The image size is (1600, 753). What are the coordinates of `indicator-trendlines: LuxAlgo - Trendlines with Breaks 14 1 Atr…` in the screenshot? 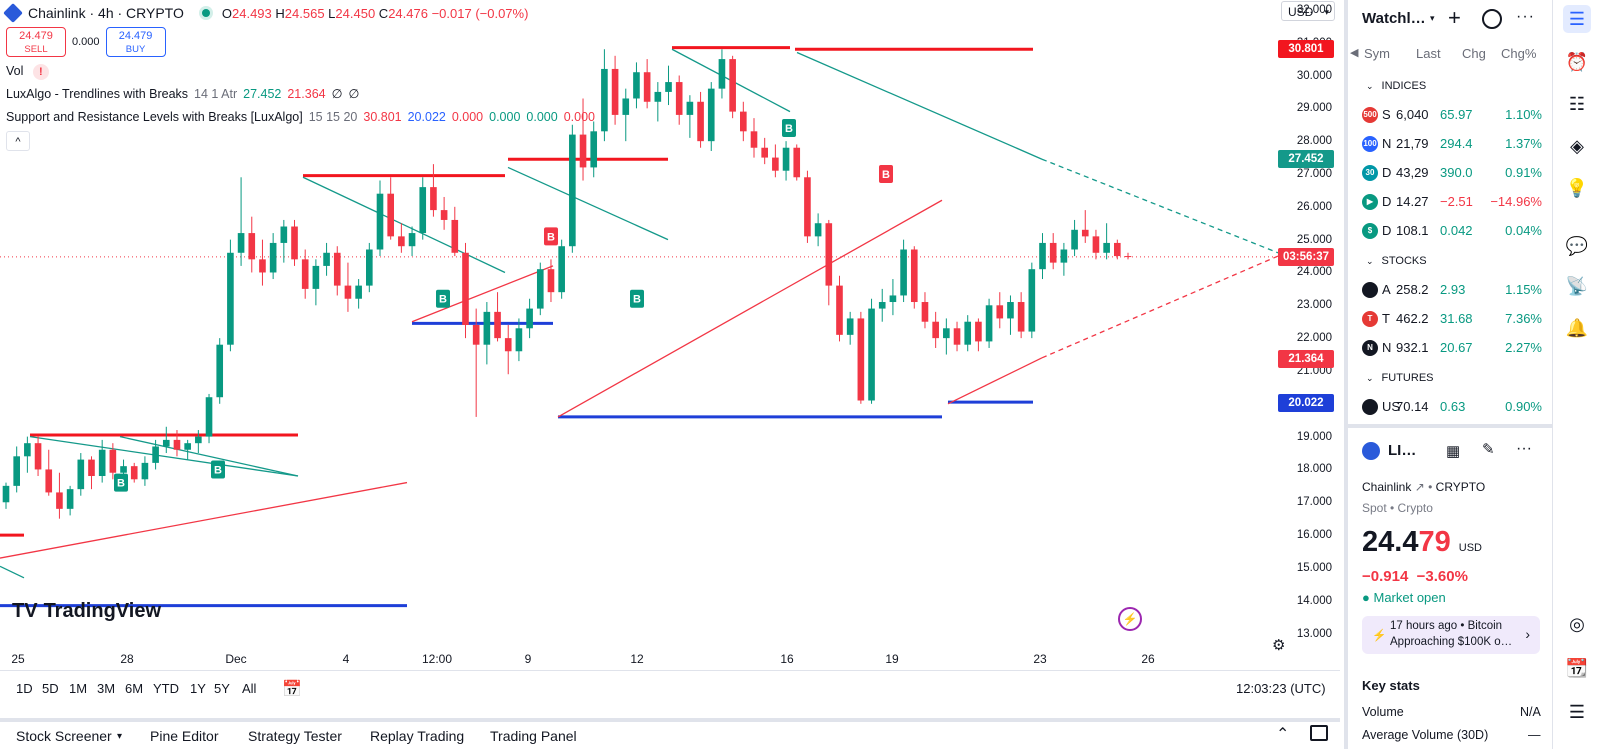 It's located at (183, 94).